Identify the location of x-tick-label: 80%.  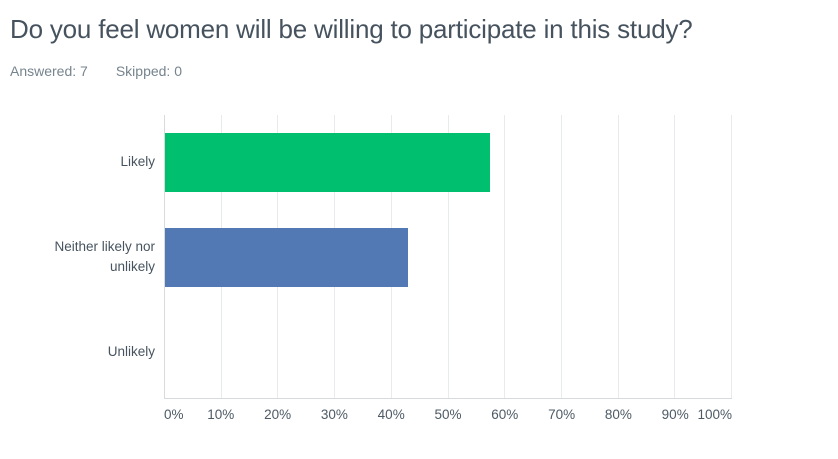
(618, 414).